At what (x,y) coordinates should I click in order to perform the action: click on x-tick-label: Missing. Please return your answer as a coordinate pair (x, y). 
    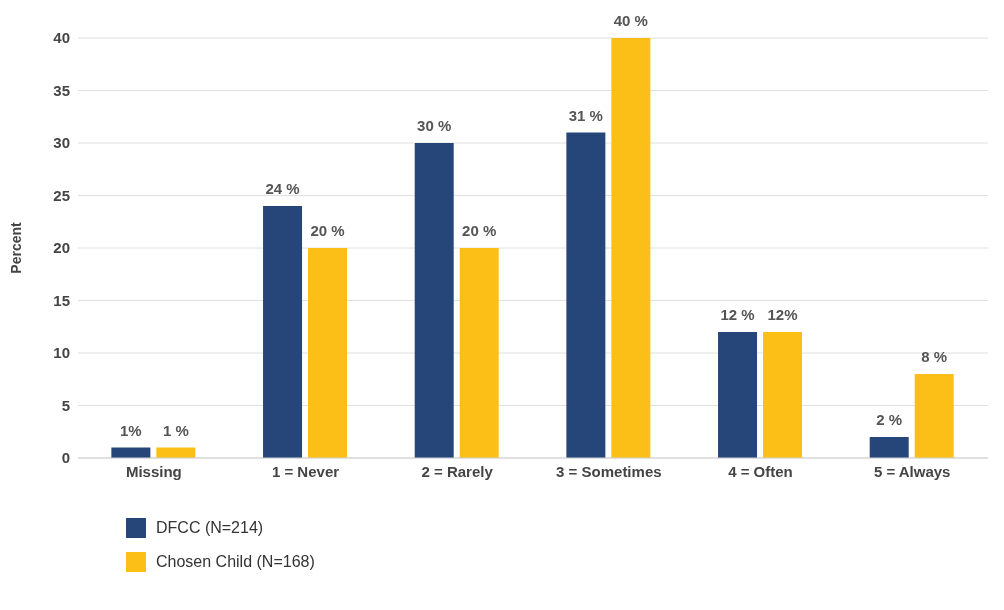
    Looking at the image, I should click on (153, 471).